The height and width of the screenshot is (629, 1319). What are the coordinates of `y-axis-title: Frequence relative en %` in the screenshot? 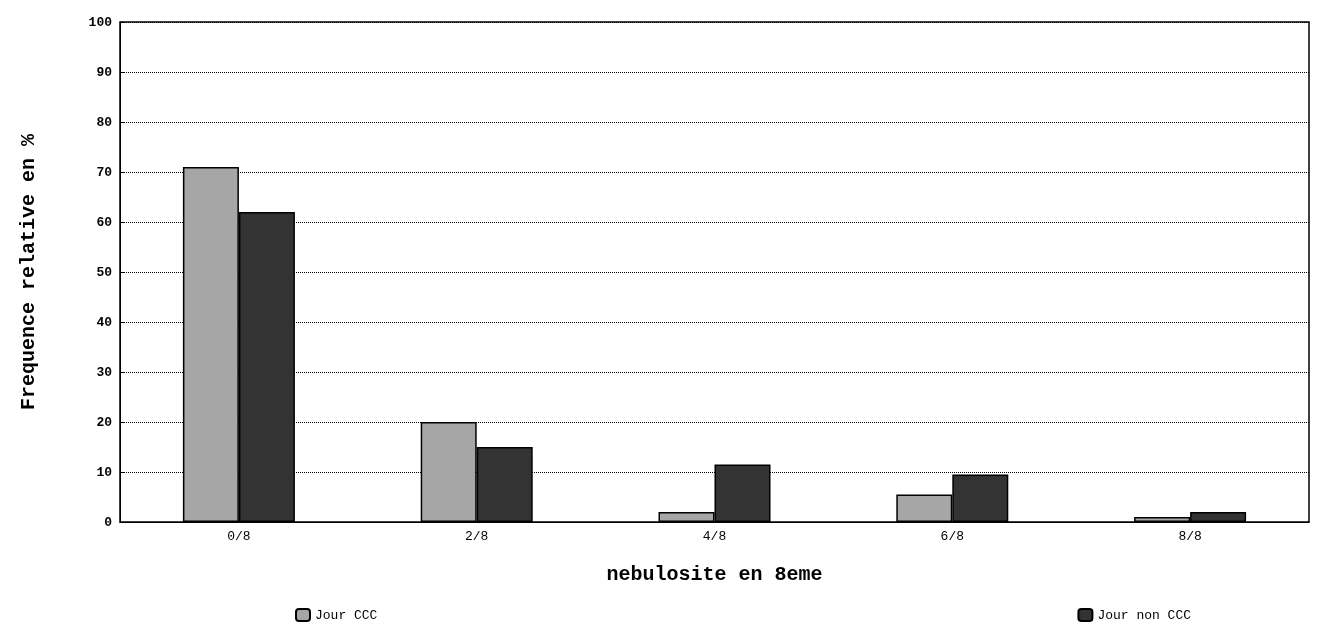 It's located at (28, 271).